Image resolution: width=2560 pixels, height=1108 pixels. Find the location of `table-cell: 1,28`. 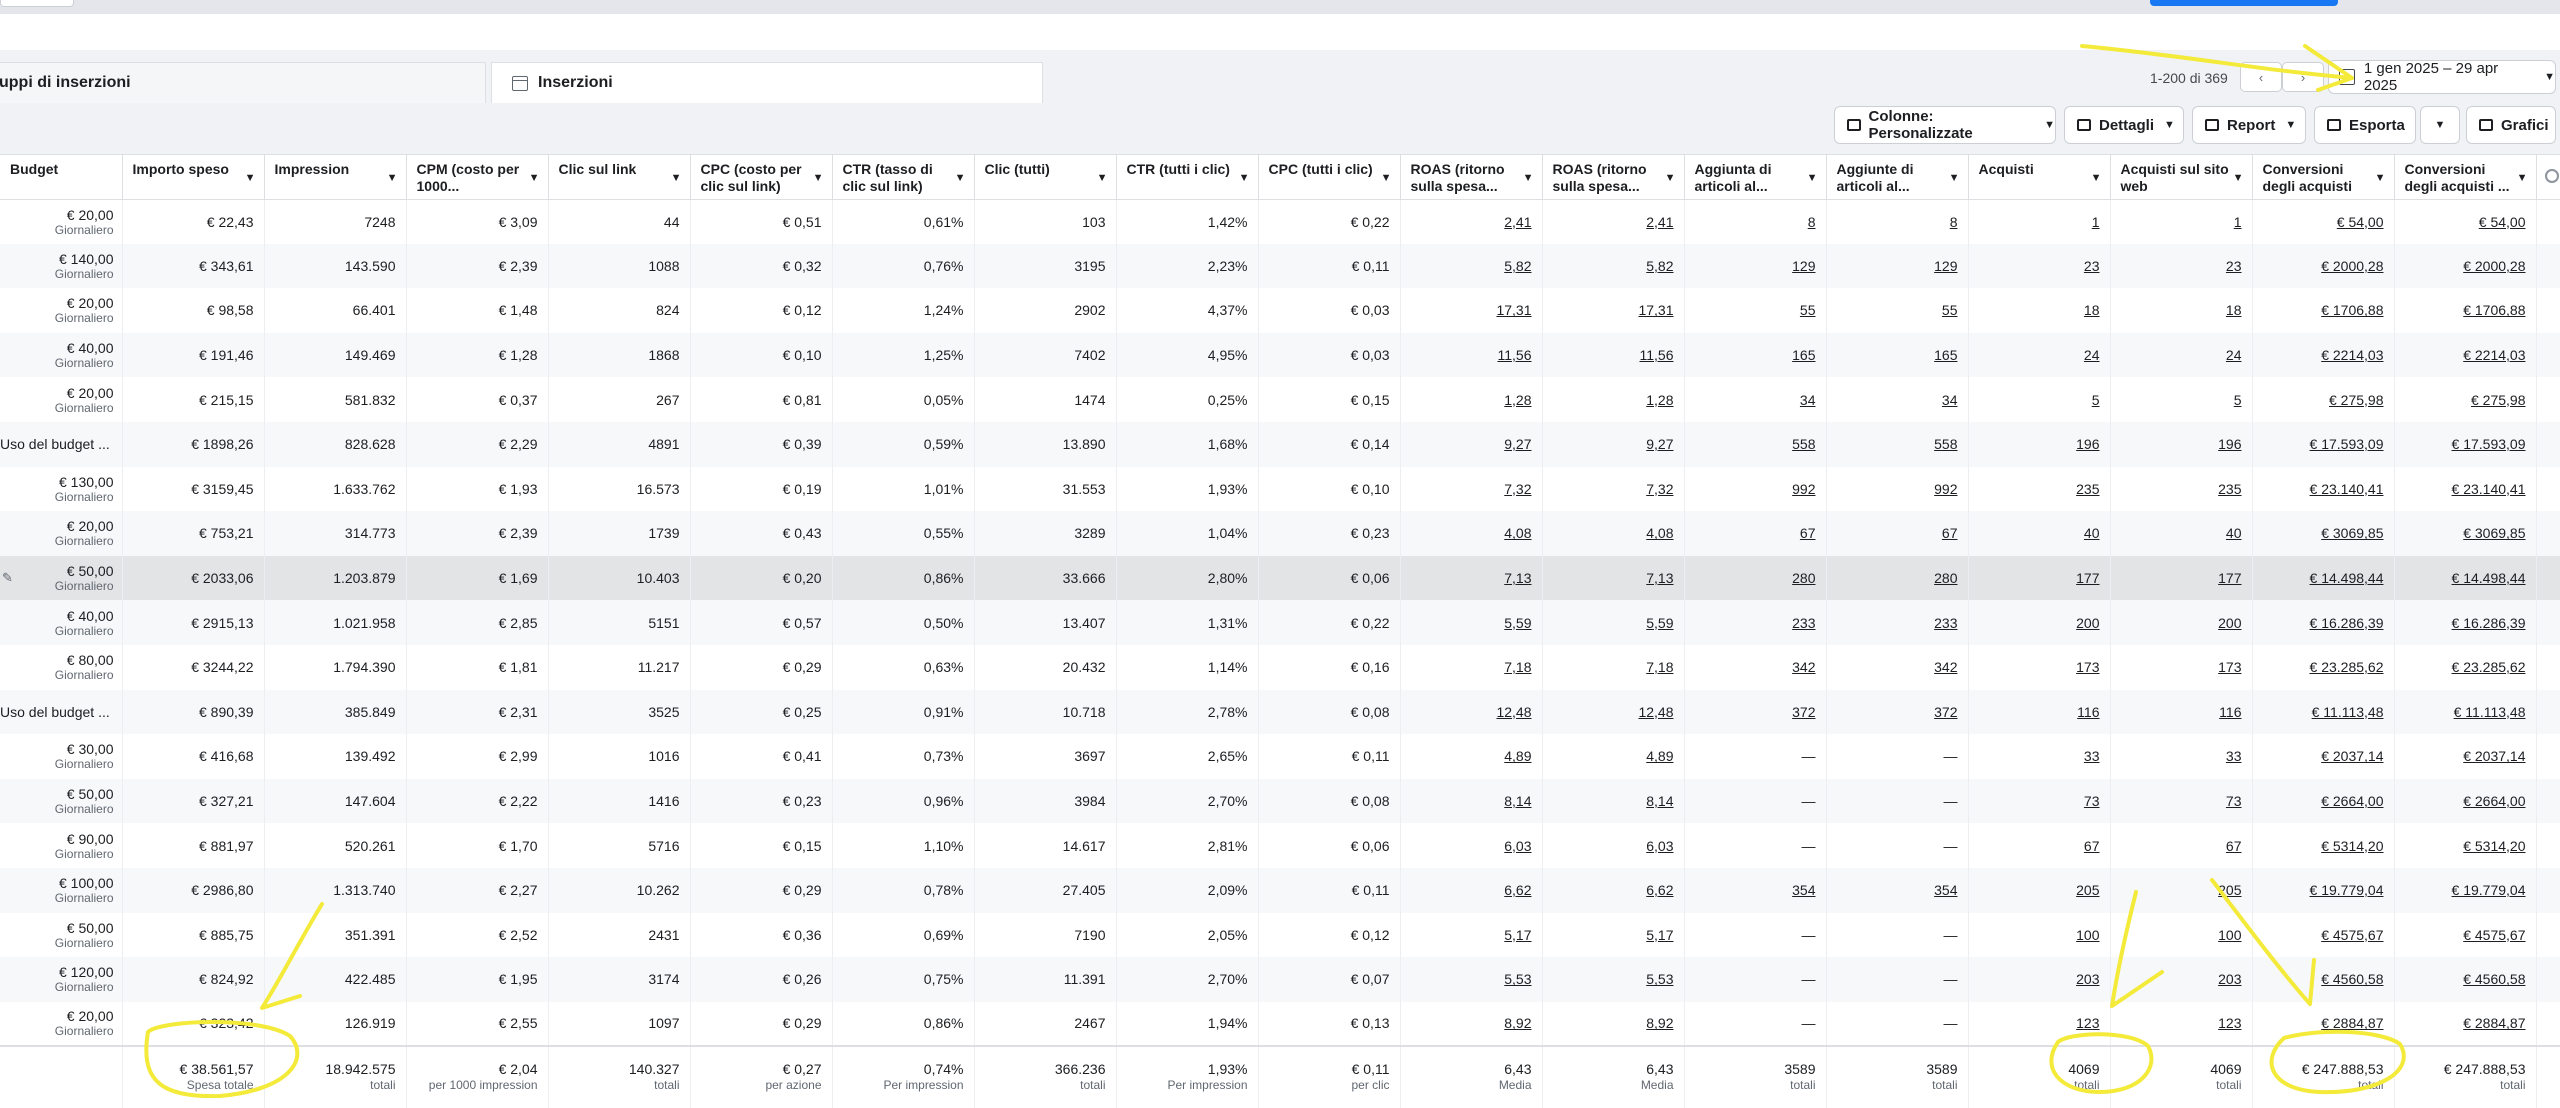

table-cell: 1,28 is located at coordinates (1471, 399).